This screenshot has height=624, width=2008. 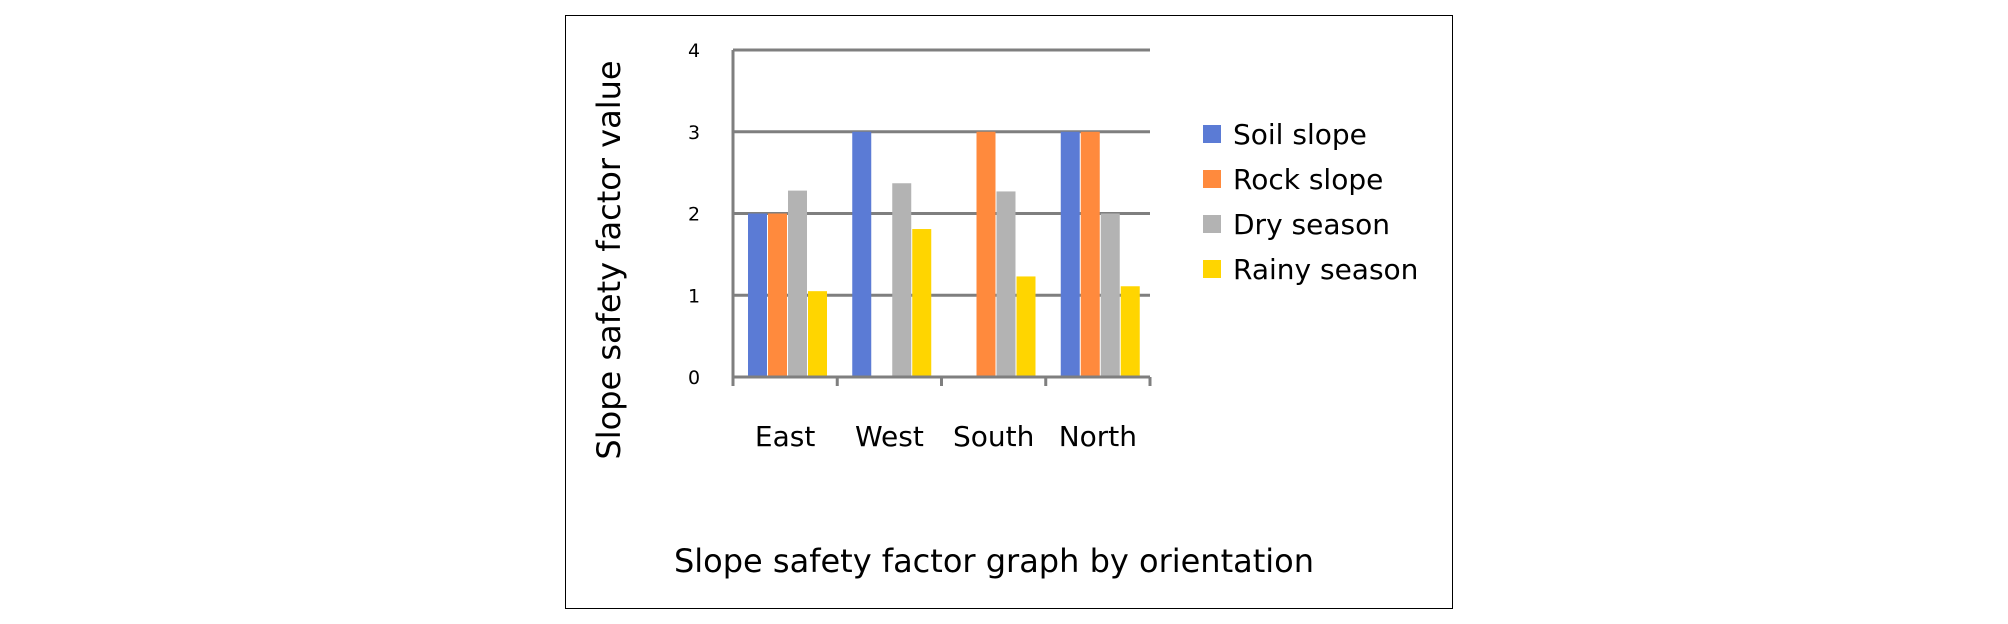 I want to click on y-tick-label: 2, so click(x=694, y=215).